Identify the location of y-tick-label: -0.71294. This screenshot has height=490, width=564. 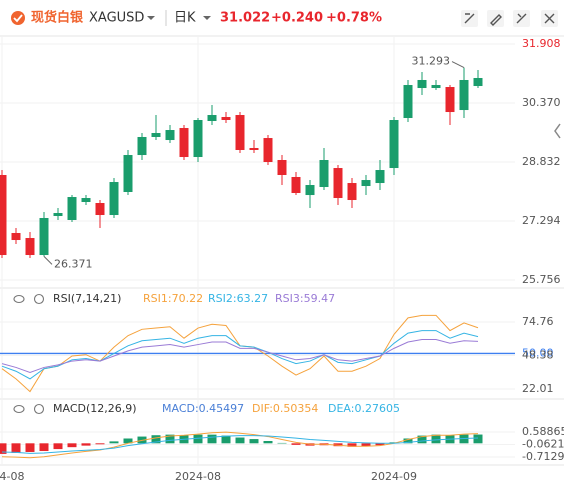
(543, 456).